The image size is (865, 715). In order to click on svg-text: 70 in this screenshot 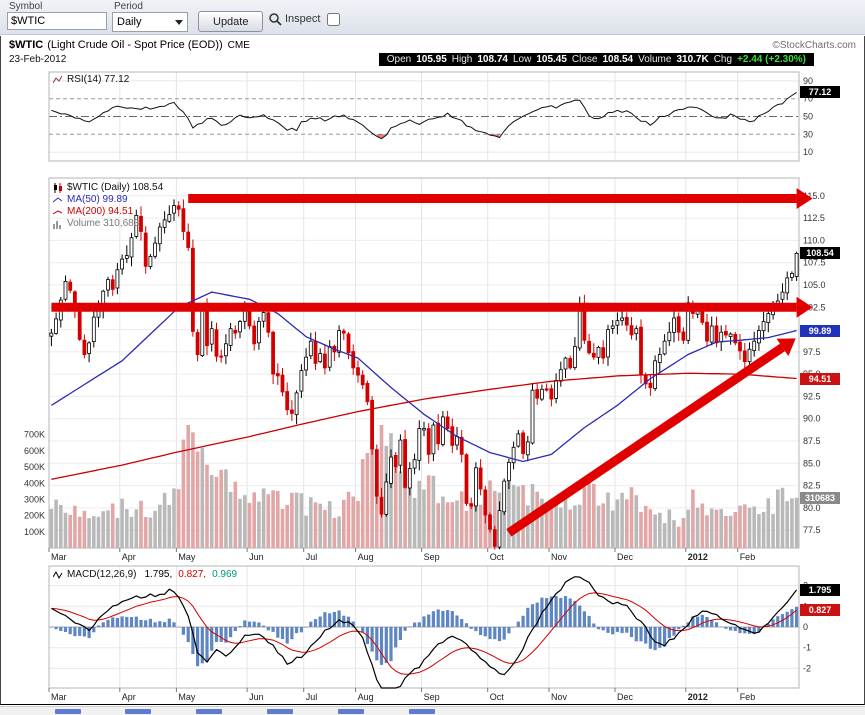, I will do `click(808, 99)`.